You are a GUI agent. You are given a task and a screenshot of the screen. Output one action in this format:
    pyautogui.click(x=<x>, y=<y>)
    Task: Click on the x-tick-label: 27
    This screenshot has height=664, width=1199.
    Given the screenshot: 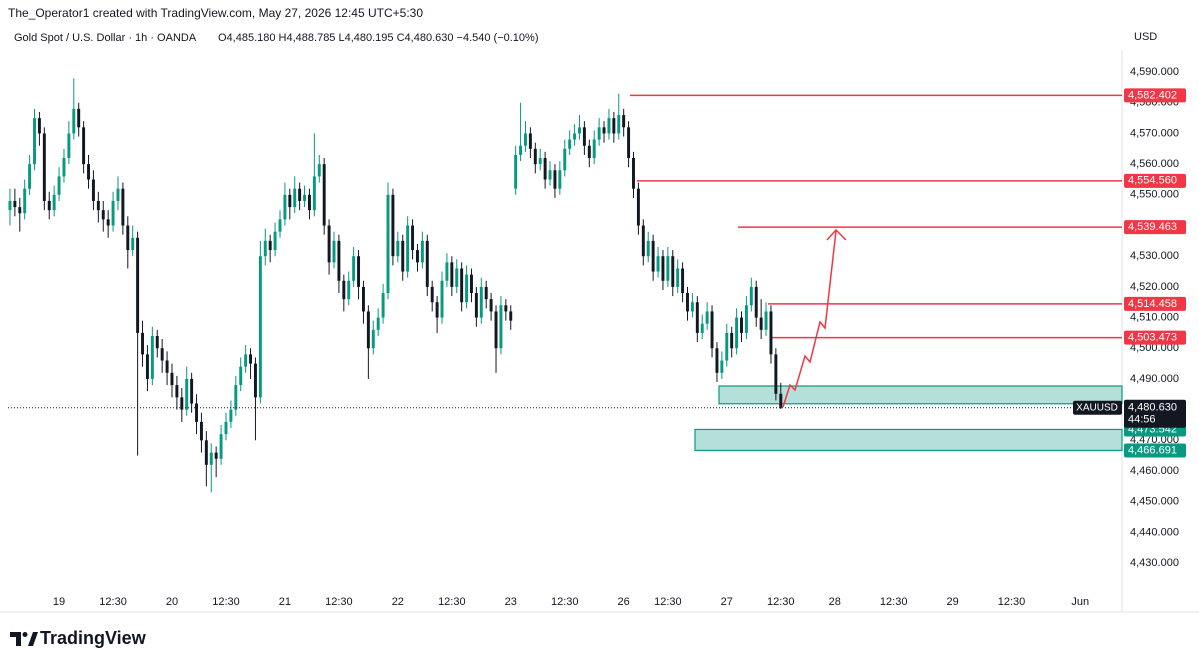 What is the action you would take?
    pyautogui.click(x=727, y=602)
    